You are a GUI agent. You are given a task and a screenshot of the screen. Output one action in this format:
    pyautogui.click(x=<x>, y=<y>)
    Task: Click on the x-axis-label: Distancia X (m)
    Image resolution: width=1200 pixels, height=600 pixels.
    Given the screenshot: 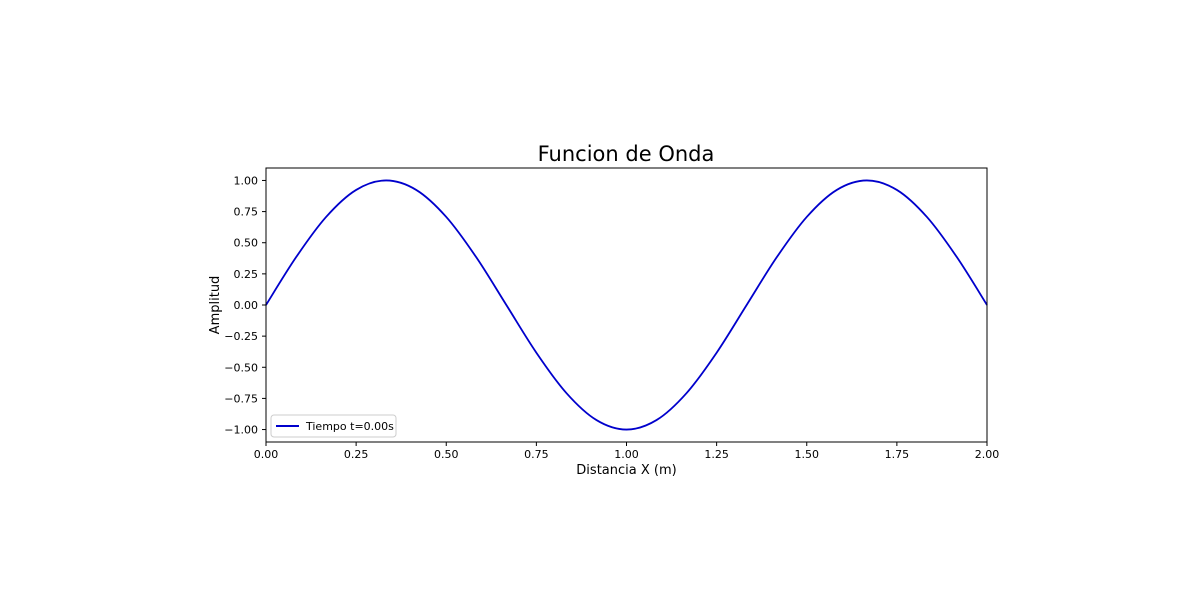 What is the action you would take?
    pyautogui.click(x=626, y=470)
    